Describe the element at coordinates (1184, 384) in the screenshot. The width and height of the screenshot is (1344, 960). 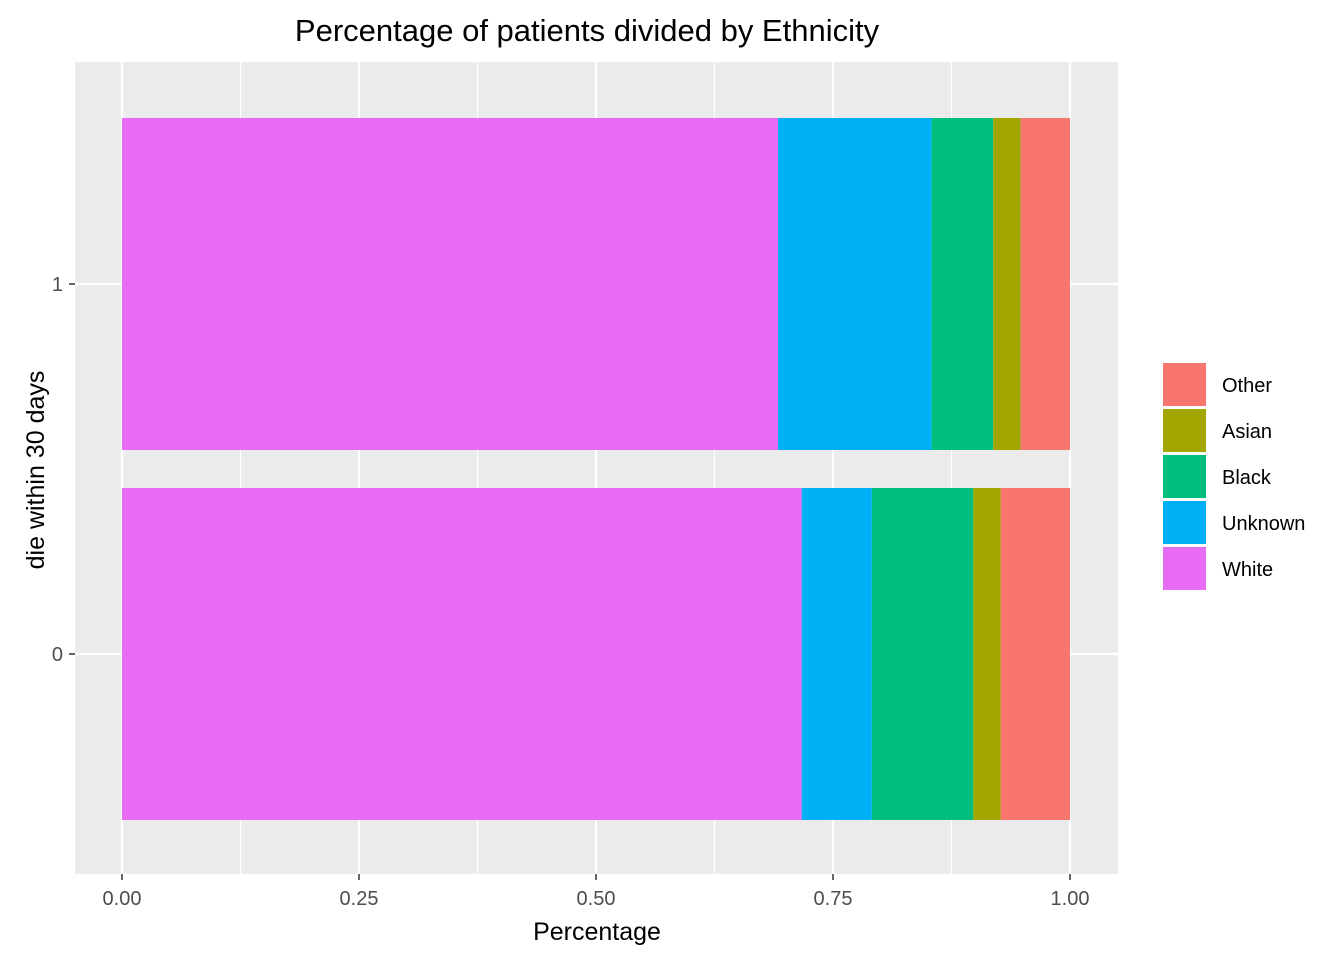
I see `legend-key-other` at that location.